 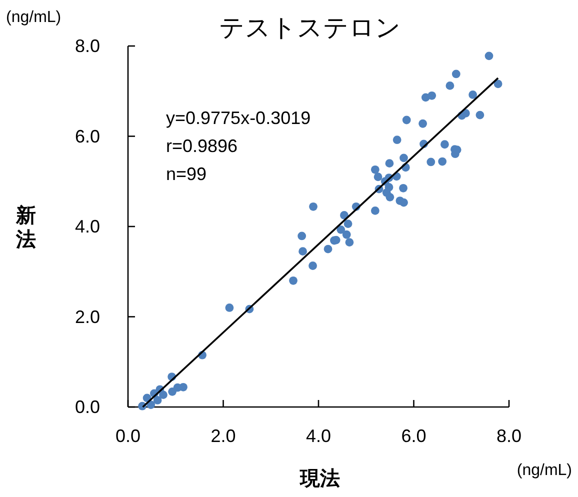 I want to click on annotation: n=99, so click(x=186, y=174).